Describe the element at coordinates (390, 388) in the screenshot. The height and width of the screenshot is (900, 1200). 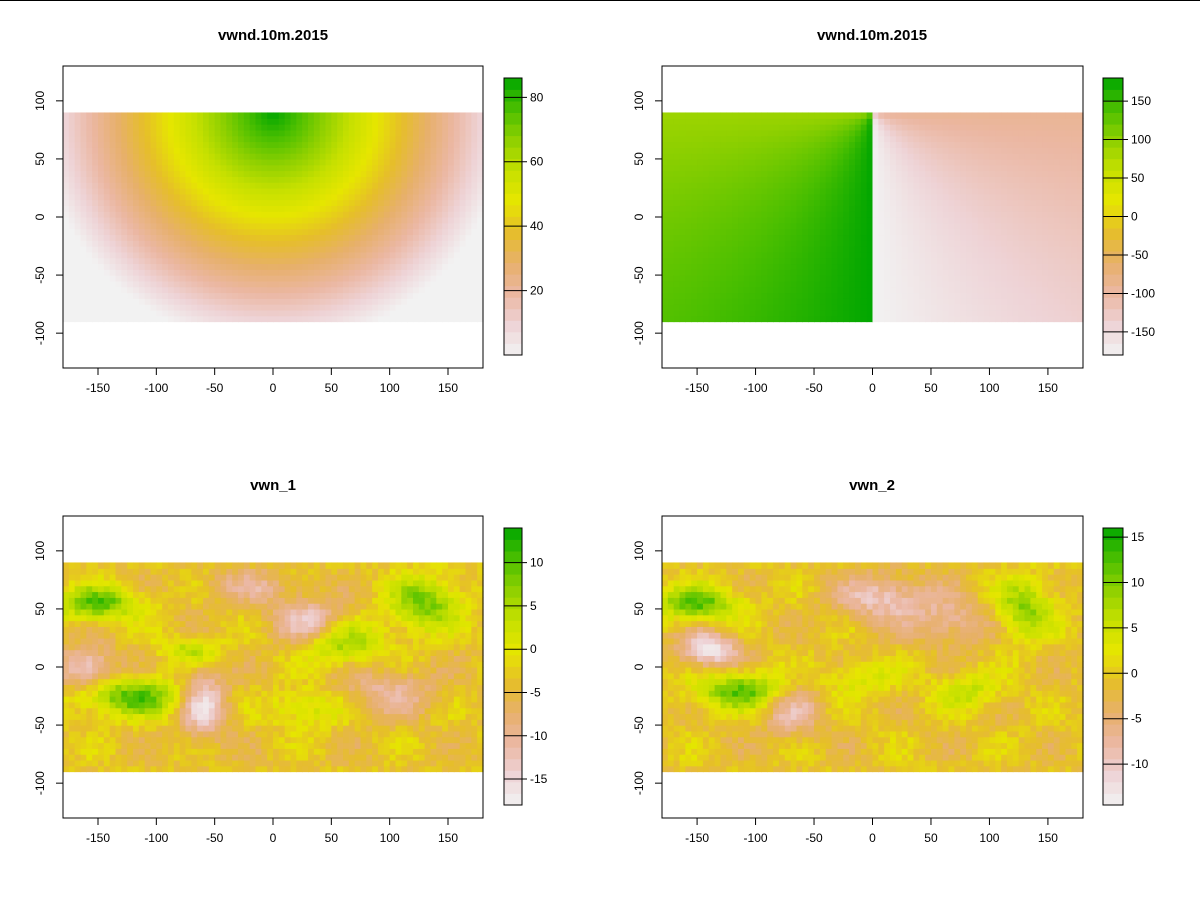
I see `x-tick-label: 100` at that location.